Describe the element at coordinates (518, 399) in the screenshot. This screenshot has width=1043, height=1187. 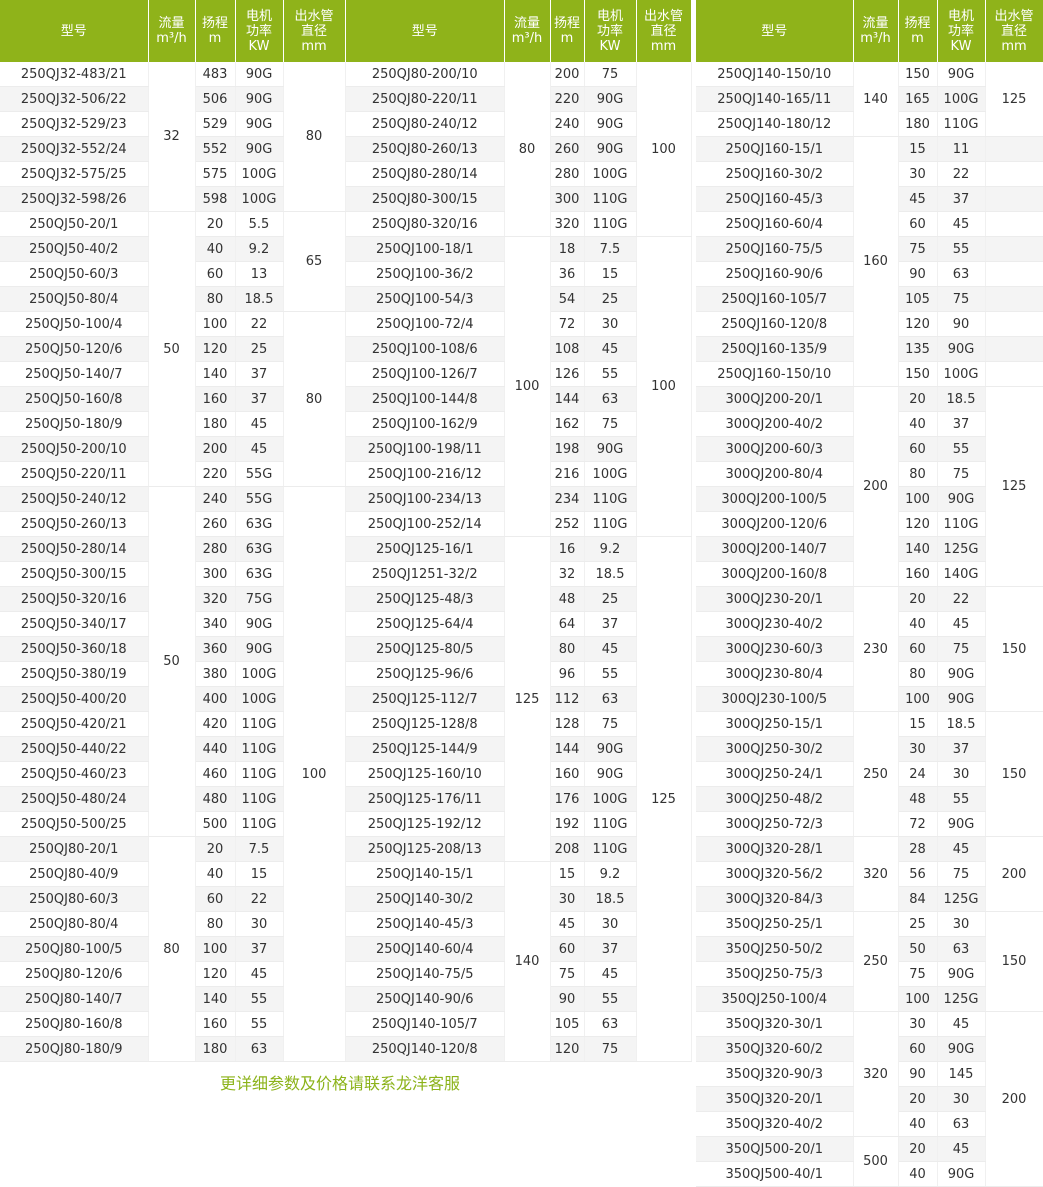
I see `table-row: 250QJ100-144/8 144 63` at that location.